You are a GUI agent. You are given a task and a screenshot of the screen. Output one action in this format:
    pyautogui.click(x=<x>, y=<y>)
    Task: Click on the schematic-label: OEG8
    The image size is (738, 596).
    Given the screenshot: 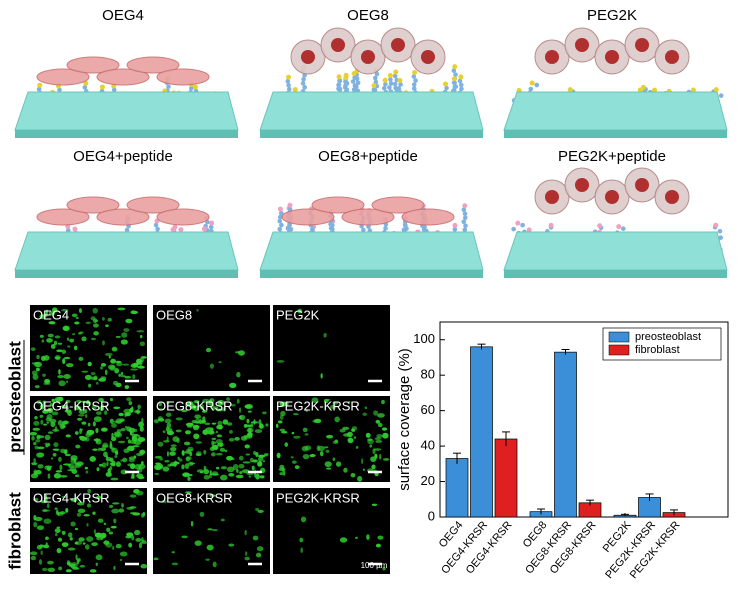 What is the action you would take?
    pyautogui.click(x=368, y=15)
    